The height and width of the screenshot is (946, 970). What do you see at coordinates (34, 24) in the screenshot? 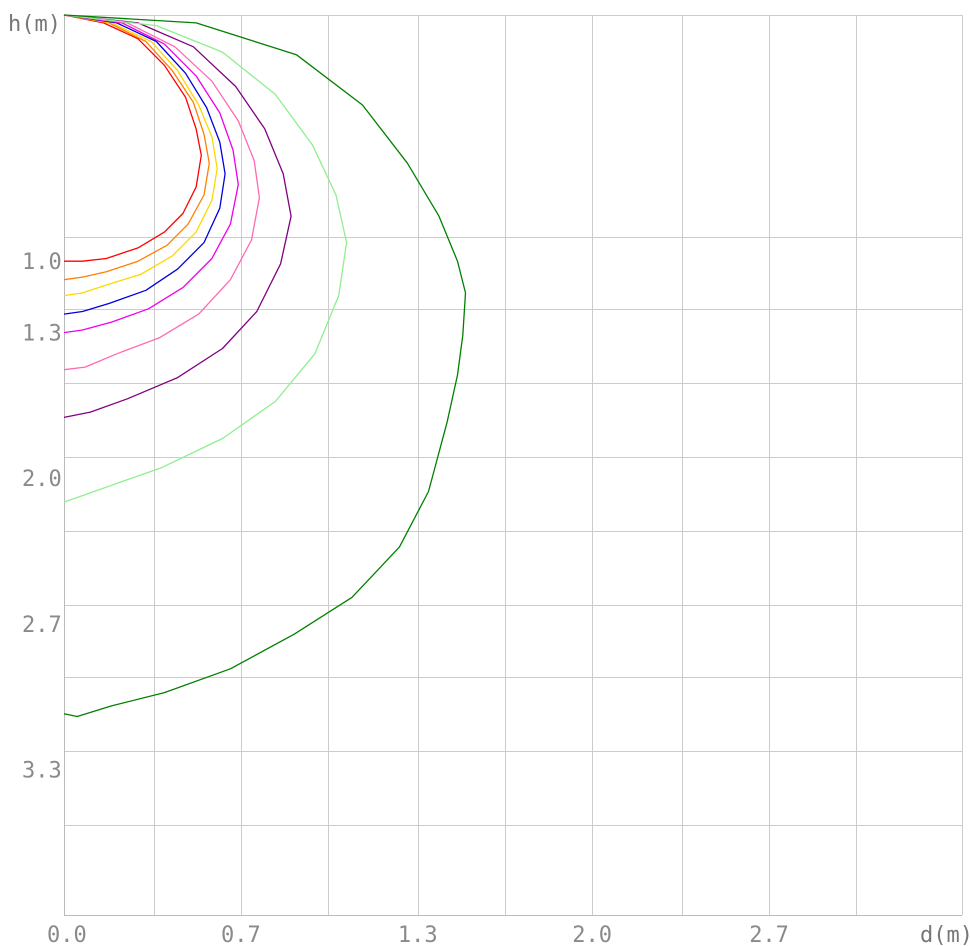
I see `y-axis-title: h(m)` at bounding box center [34, 24].